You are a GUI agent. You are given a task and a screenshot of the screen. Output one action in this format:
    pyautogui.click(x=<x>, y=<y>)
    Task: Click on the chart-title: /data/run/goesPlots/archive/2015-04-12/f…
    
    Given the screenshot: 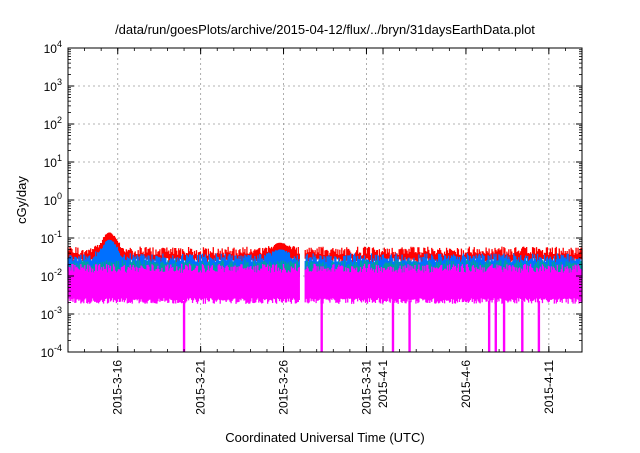 What is the action you would take?
    pyautogui.click(x=325, y=29)
    